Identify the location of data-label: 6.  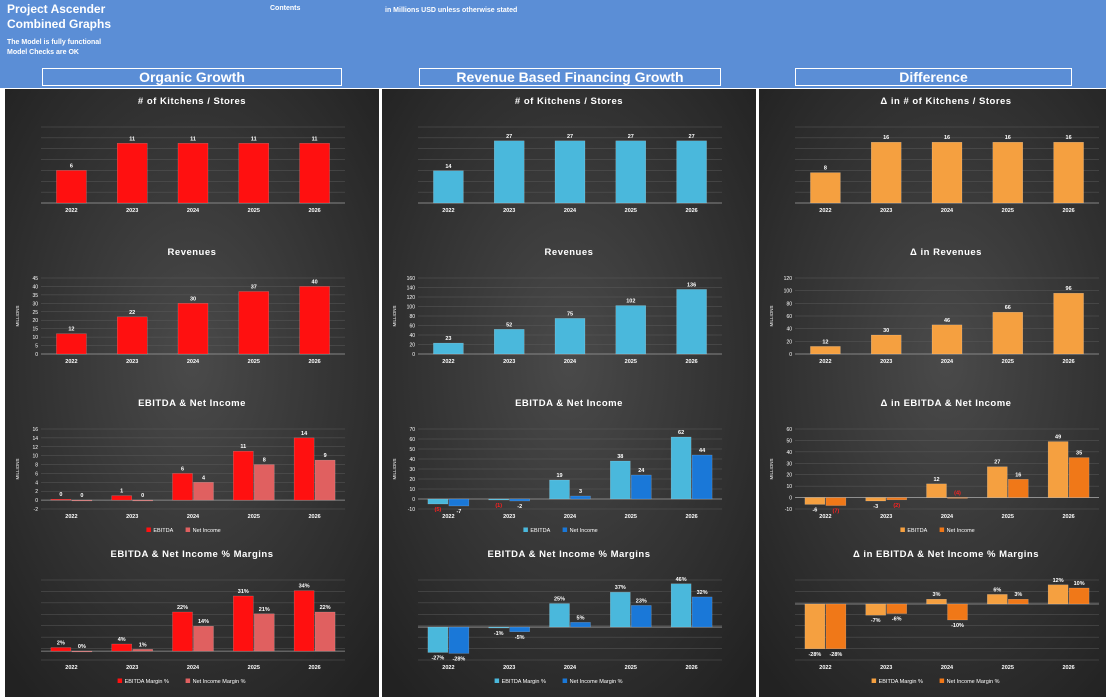
(182, 469).